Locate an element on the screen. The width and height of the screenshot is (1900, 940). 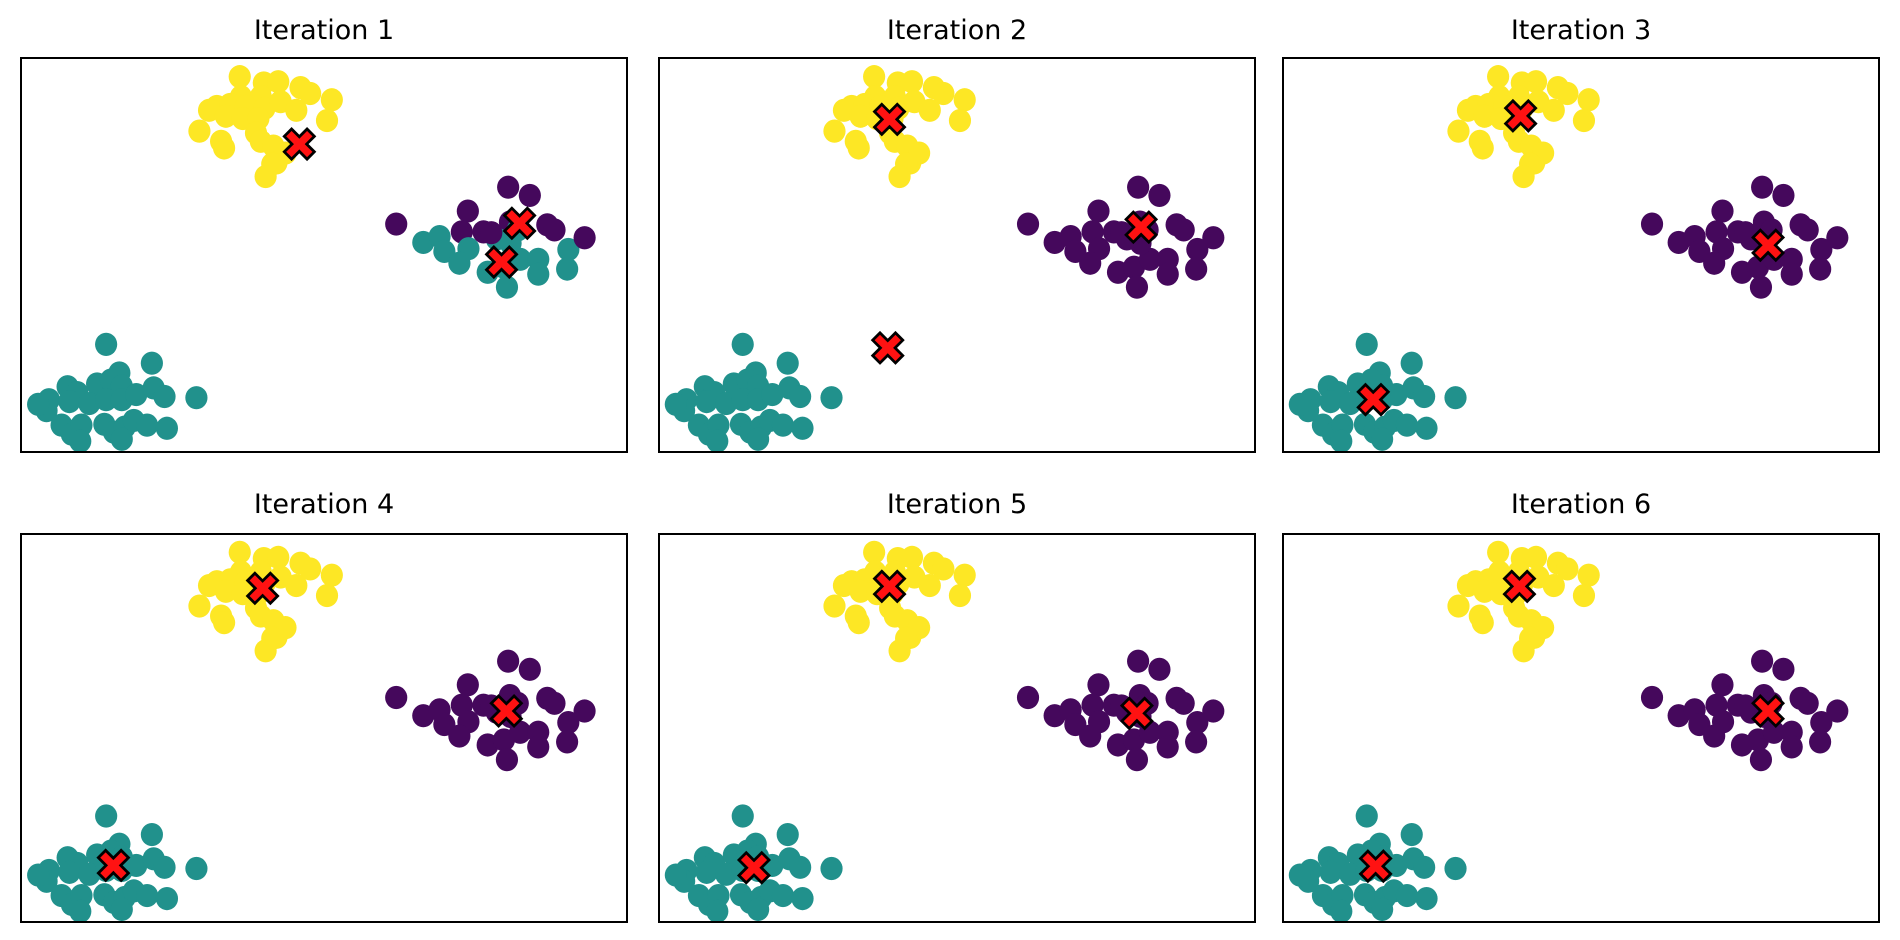
subplot-title-iteration-4: Iteration 4 is located at coordinates (324, 504).